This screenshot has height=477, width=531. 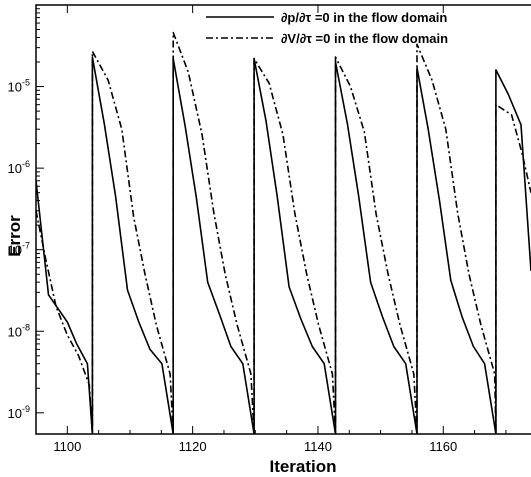 What do you see at coordinates (193, 446) in the screenshot?
I see `x-tick-label: 1120` at bounding box center [193, 446].